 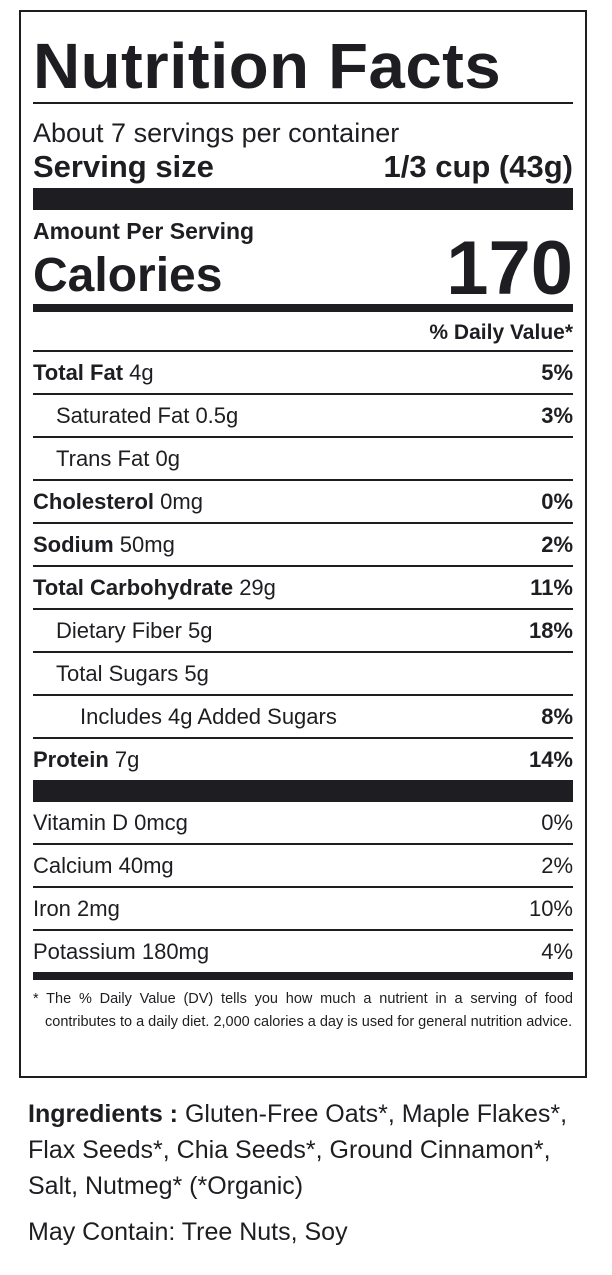 What do you see at coordinates (141, 372) in the screenshot?
I see `nutrient-amount: 4g` at bounding box center [141, 372].